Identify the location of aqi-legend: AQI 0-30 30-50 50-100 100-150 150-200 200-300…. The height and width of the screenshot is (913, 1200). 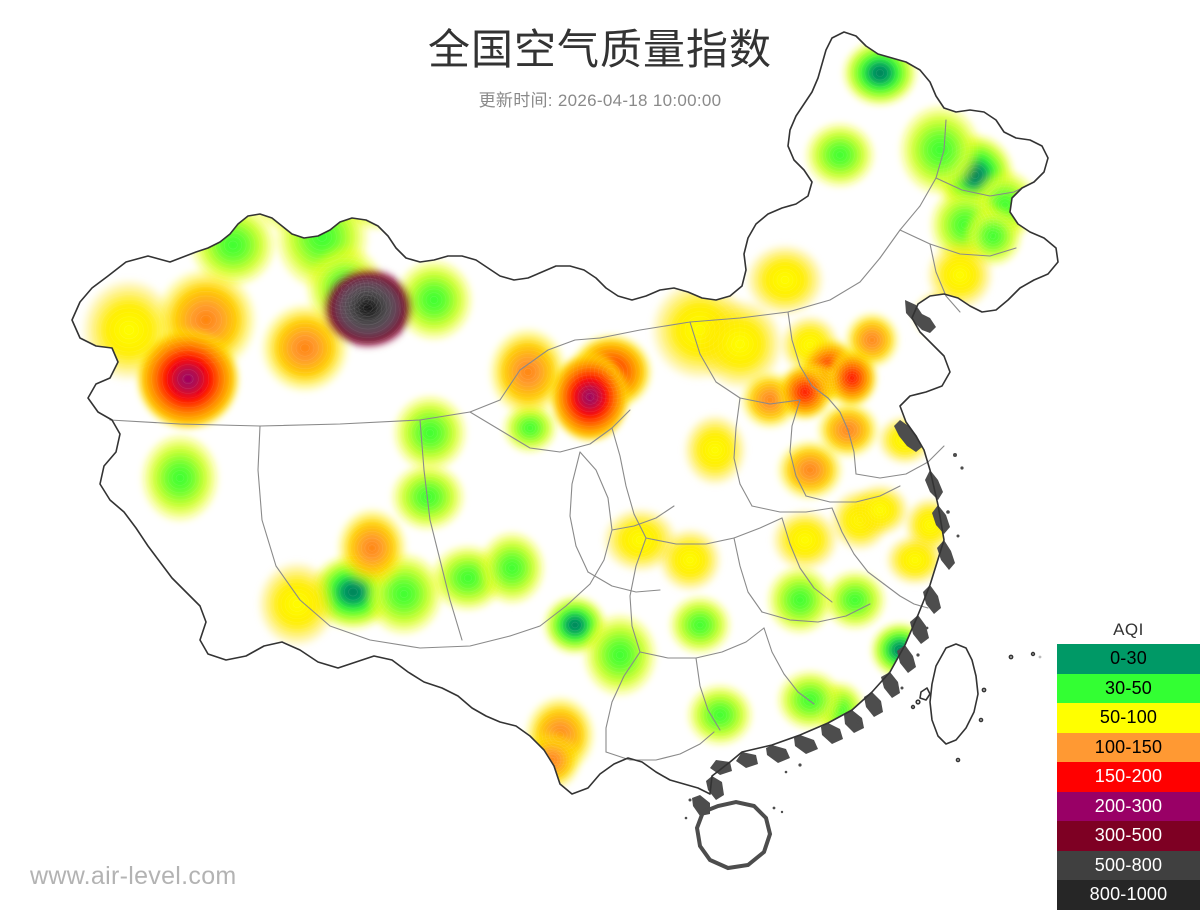
(1128, 765).